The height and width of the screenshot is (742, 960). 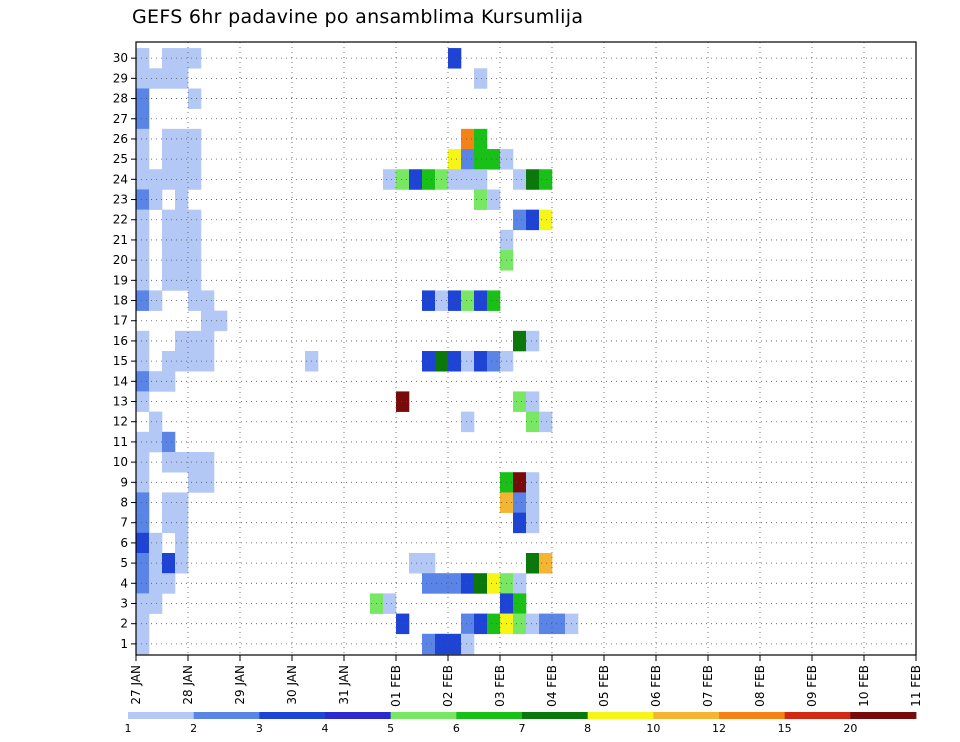 What do you see at coordinates (785, 728) in the screenshot?
I see `colorbar-label: 15` at bounding box center [785, 728].